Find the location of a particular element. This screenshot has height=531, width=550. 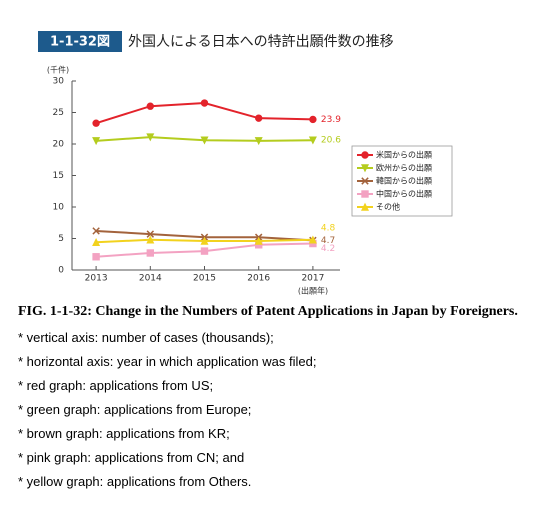

note: * red graph: applications from US; is located at coordinates (116, 385).